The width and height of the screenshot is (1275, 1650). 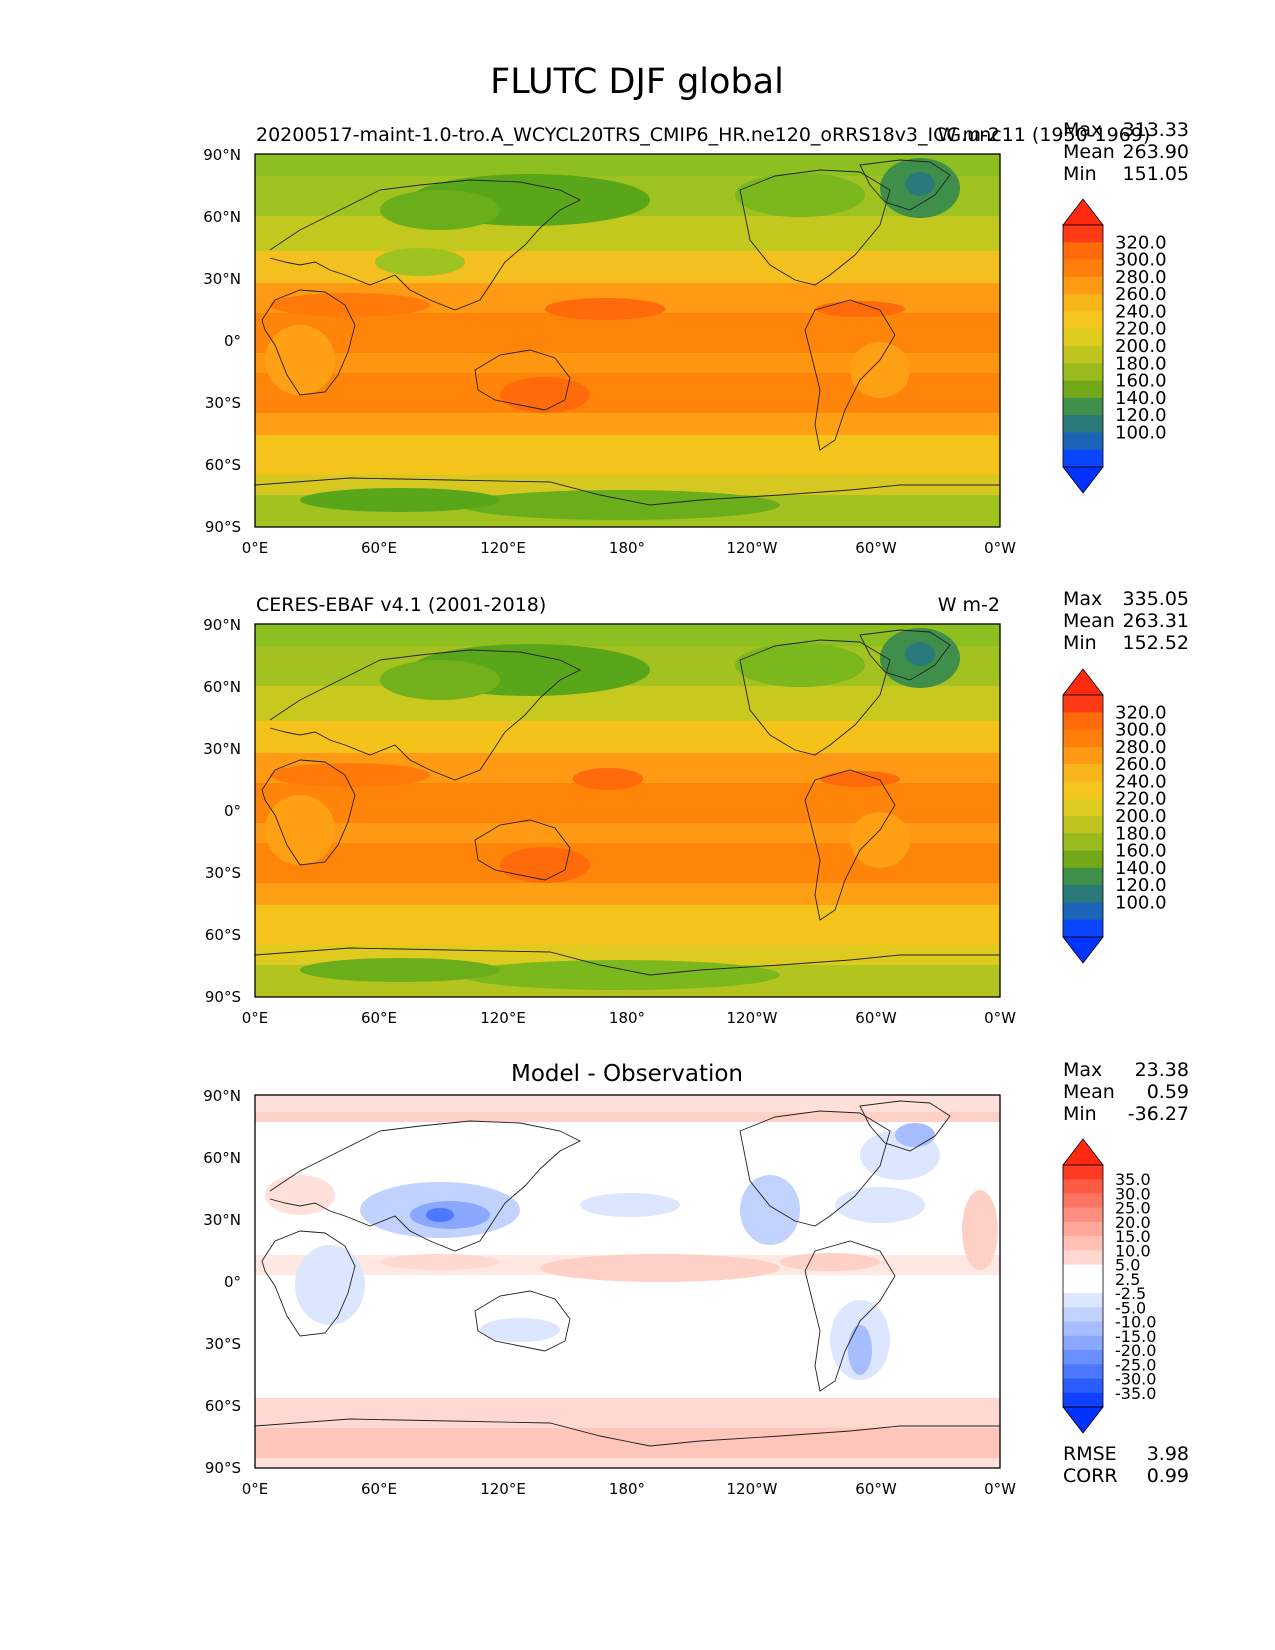 What do you see at coordinates (1000, 548) in the screenshot?
I see `lon-tick-label: 0°W` at bounding box center [1000, 548].